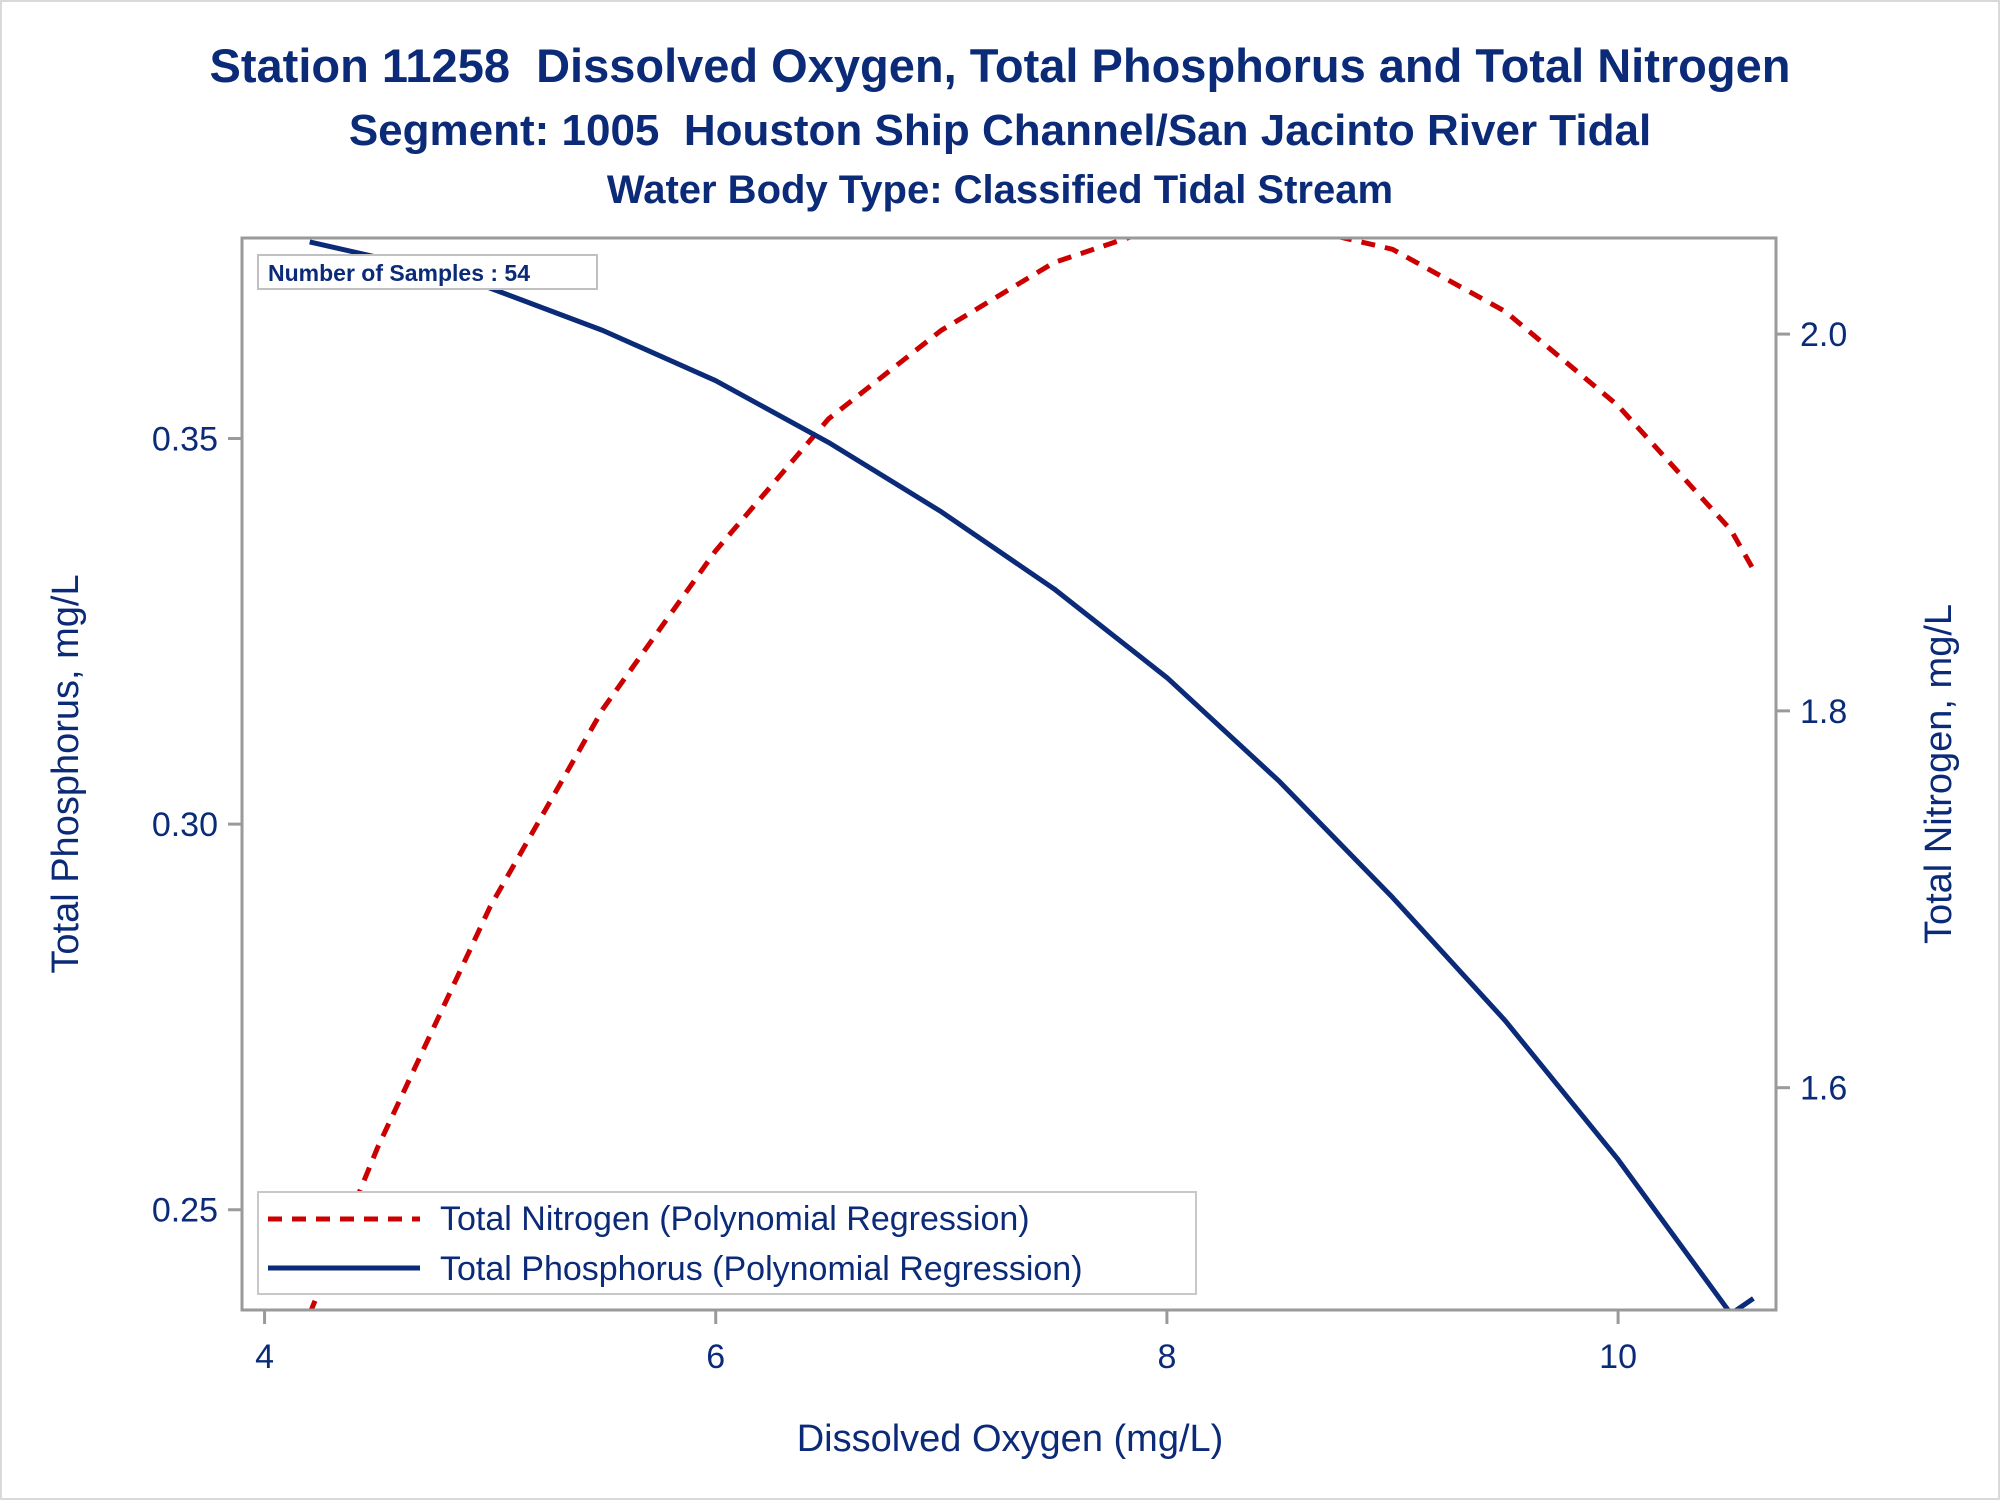 This screenshot has width=2000, height=1500. What do you see at coordinates (66, 773) in the screenshot?
I see `y-axis-left-label: Total Phosphorus, mg/L` at bounding box center [66, 773].